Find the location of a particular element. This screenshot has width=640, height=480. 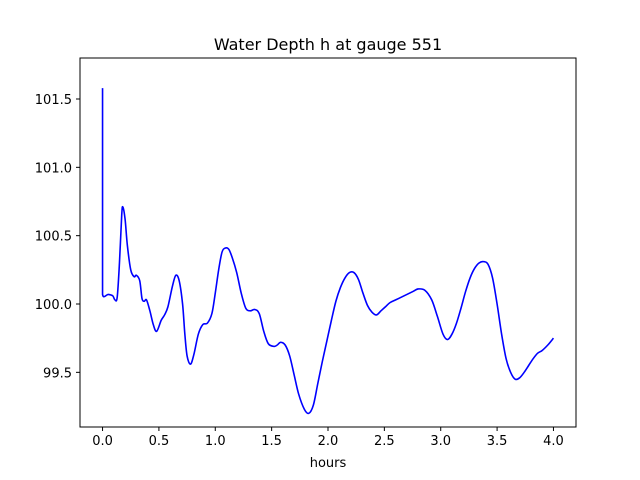

x-tick-label: 3.5 is located at coordinates (497, 441).